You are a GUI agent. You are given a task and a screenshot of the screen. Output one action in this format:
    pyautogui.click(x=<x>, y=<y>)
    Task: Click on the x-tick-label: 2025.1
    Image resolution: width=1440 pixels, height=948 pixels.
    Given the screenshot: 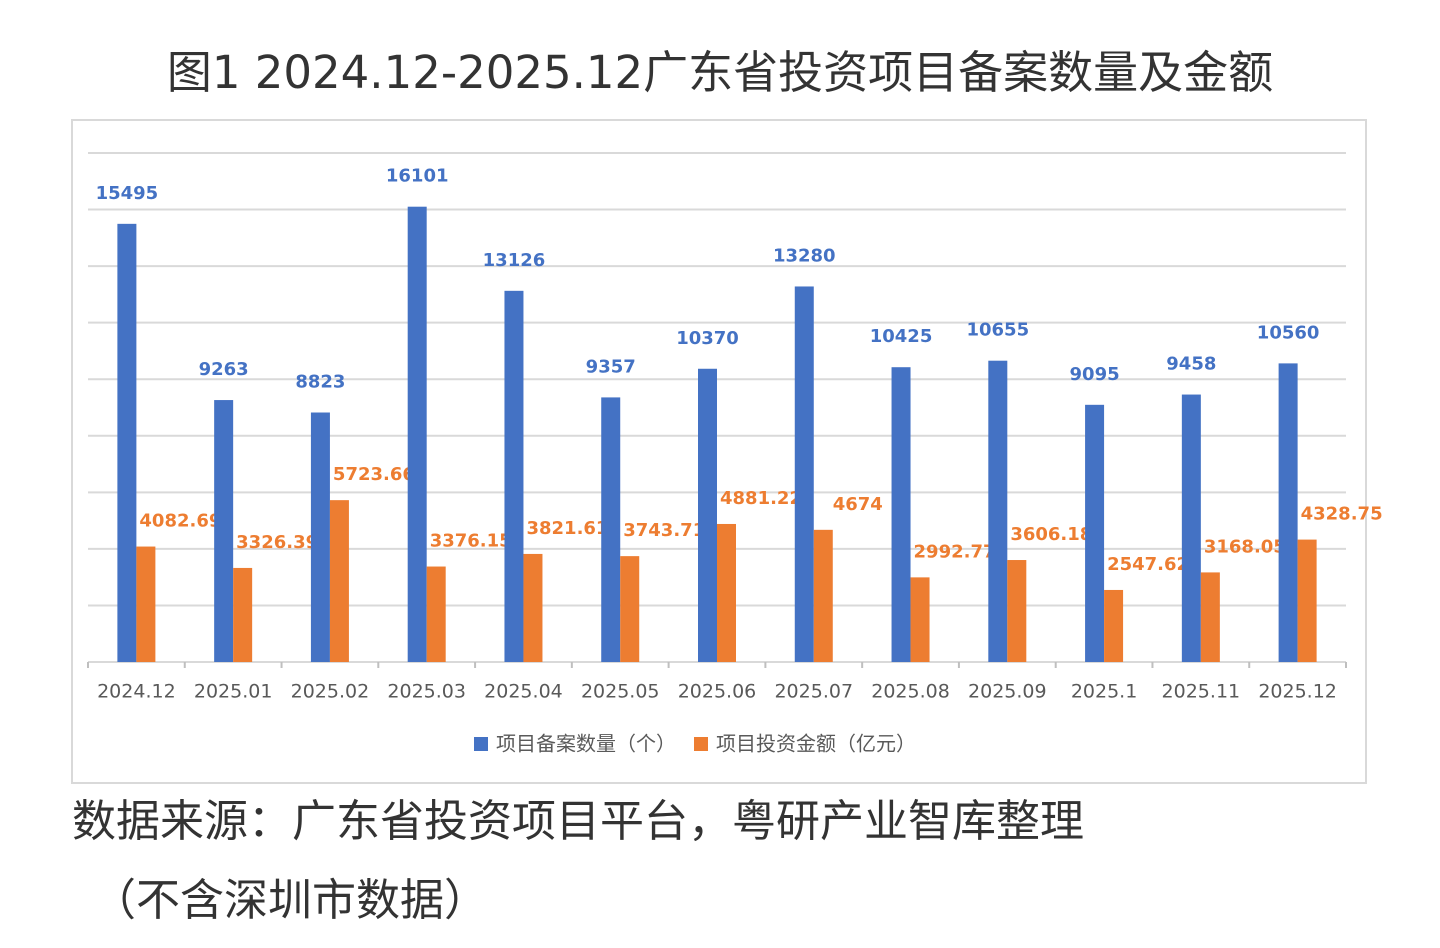 What is the action you would take?
    pyautogui.click(x=1104, y=692)
    